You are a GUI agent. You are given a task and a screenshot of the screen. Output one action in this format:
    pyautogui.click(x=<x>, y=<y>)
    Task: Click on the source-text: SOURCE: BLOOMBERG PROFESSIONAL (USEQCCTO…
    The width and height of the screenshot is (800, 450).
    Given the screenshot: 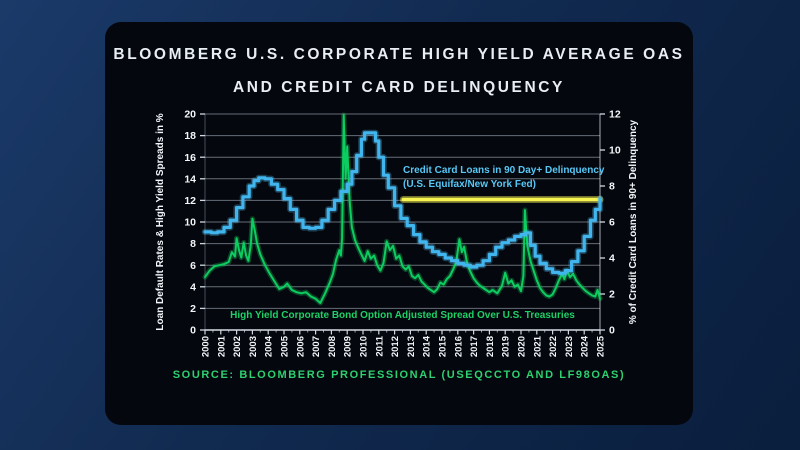 What is the action you would take?
    pyautogui.click(x=399, y=375)
    